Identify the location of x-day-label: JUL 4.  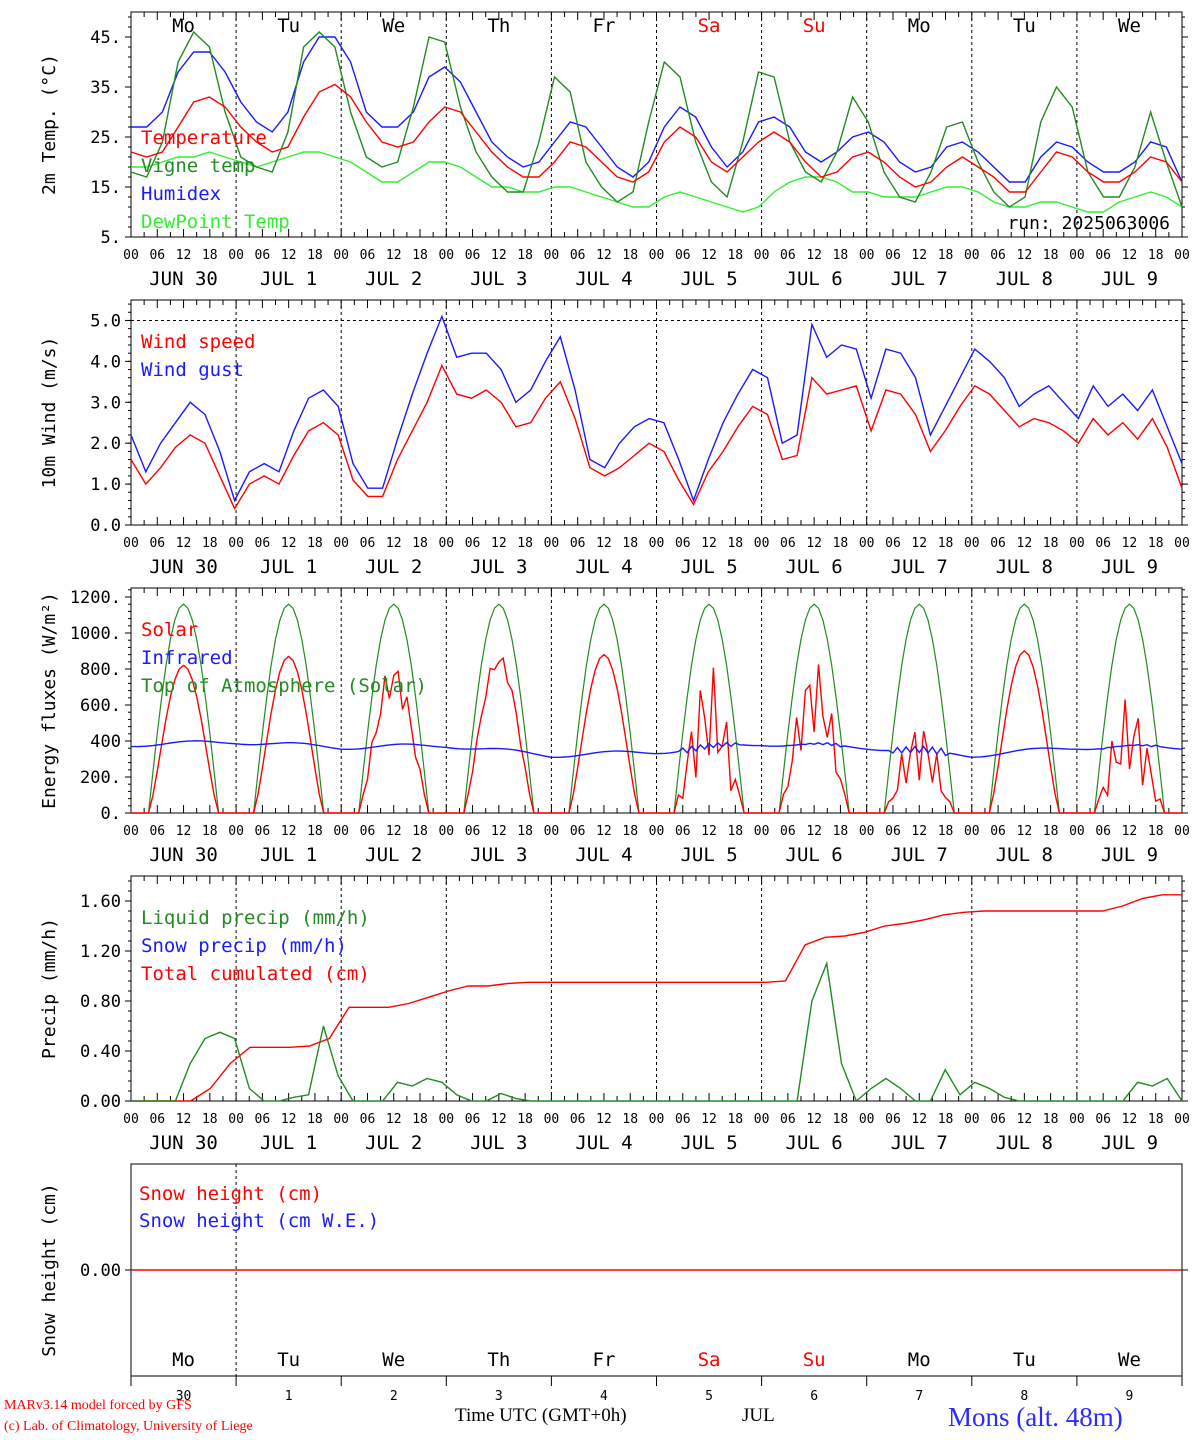
(603, 855).